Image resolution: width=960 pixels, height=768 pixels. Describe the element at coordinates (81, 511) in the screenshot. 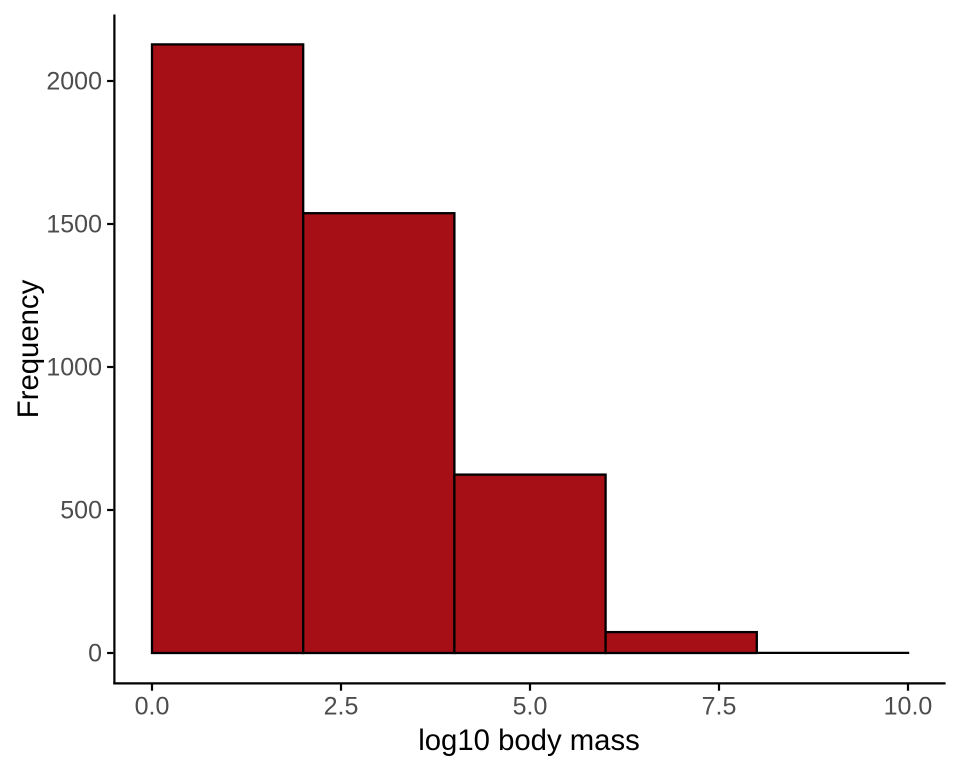

I see `svg-text: 500` at that location.